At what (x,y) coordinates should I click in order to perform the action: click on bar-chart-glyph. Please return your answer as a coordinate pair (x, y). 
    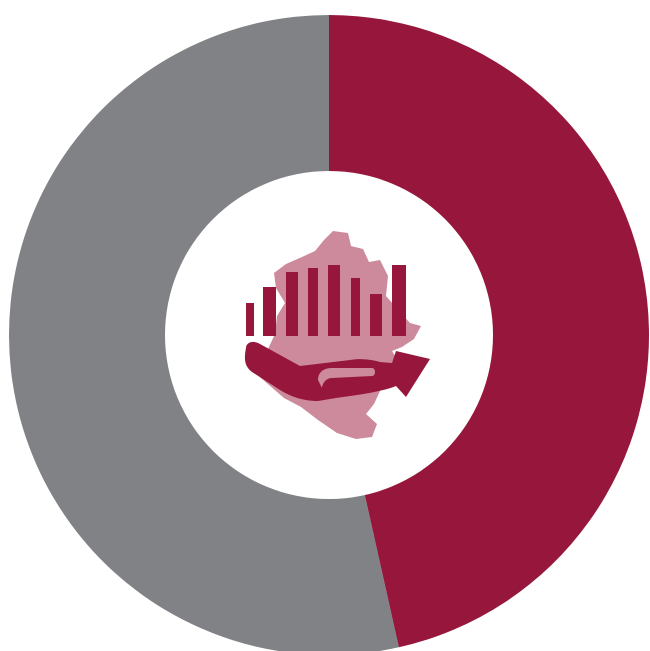
    Looking at the image, I should click on (326, 300).